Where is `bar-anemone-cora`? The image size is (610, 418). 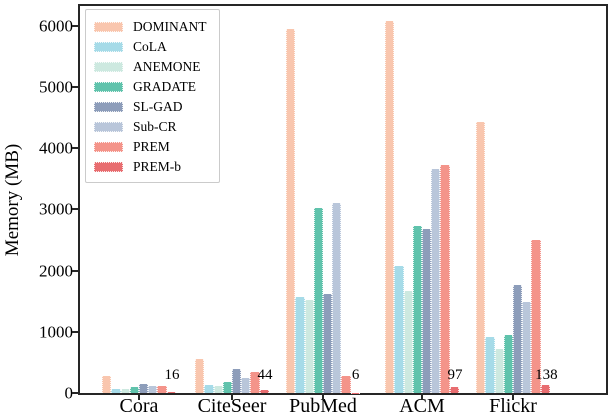
bar-anemone-cora is located at coordinates (125, 391).